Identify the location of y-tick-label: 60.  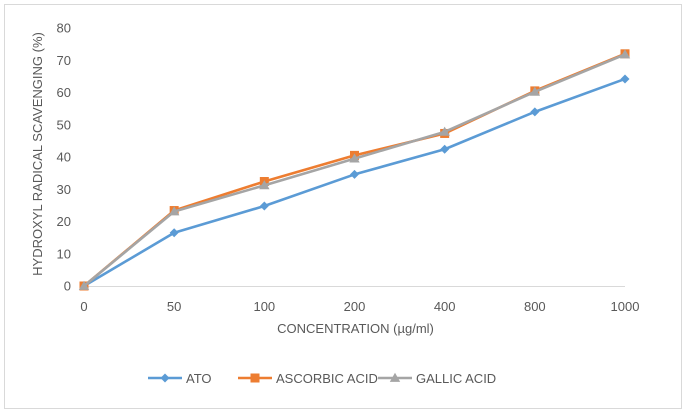
(64, 92).